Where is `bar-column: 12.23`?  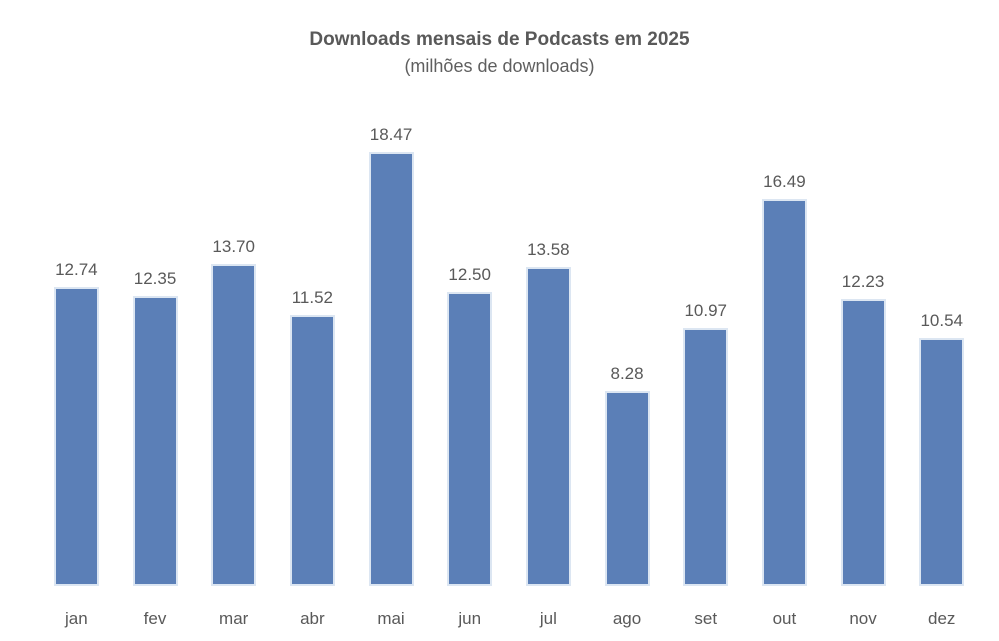 bar-column: 12.23 is located at coordinates (863, 350).